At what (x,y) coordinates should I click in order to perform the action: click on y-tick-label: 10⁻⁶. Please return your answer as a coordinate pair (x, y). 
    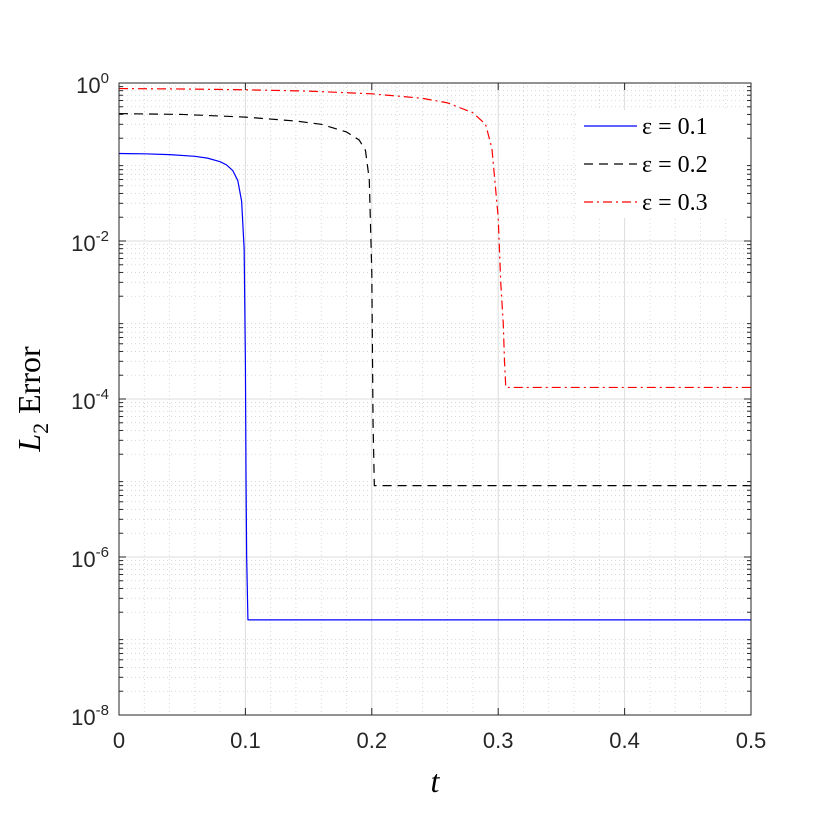
    Looking at the image, I should click on (90, 558).